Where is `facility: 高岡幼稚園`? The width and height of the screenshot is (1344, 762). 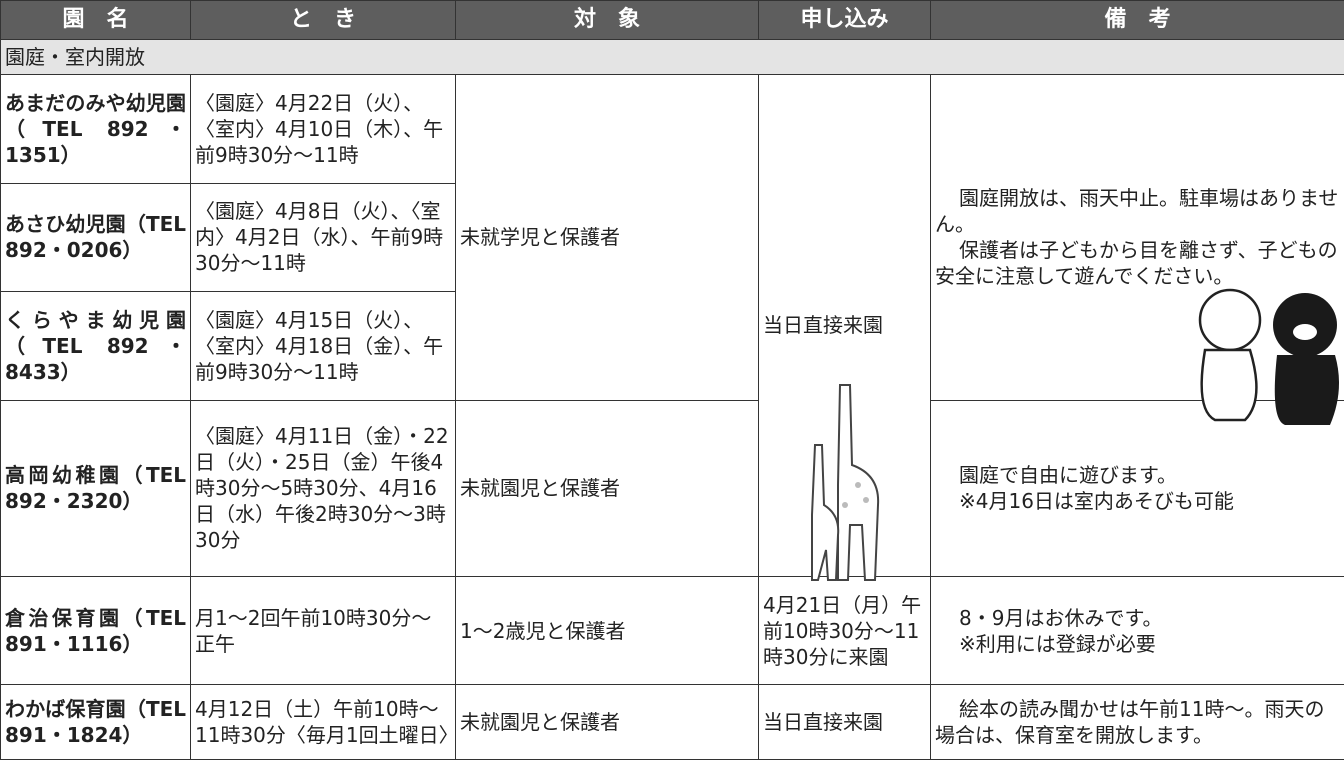 facility: 高岡幼稚園 is located at coordinates (64, 475).